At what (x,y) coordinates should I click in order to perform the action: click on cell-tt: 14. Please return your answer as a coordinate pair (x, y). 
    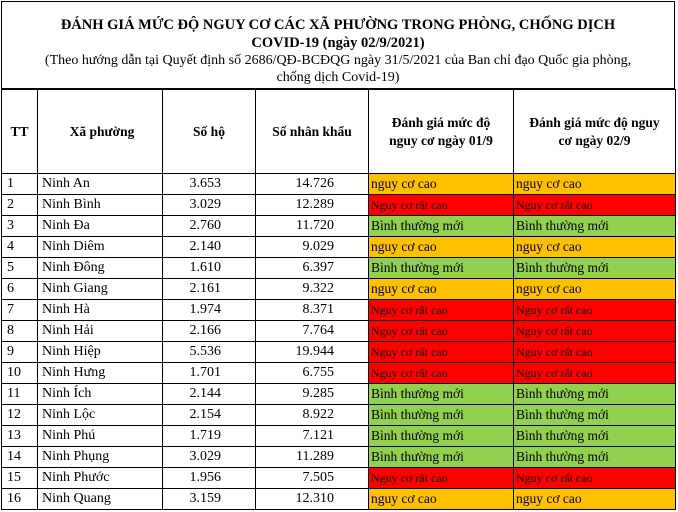
    Looking at the image, I should click on (19, 457).